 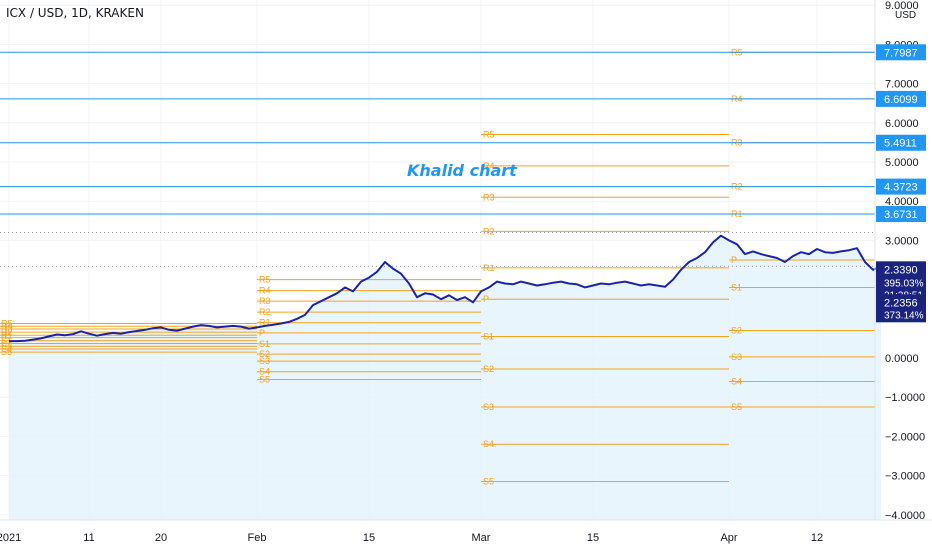 I want to click on price-label-text: 3.6731, so click(x=901, y=215).